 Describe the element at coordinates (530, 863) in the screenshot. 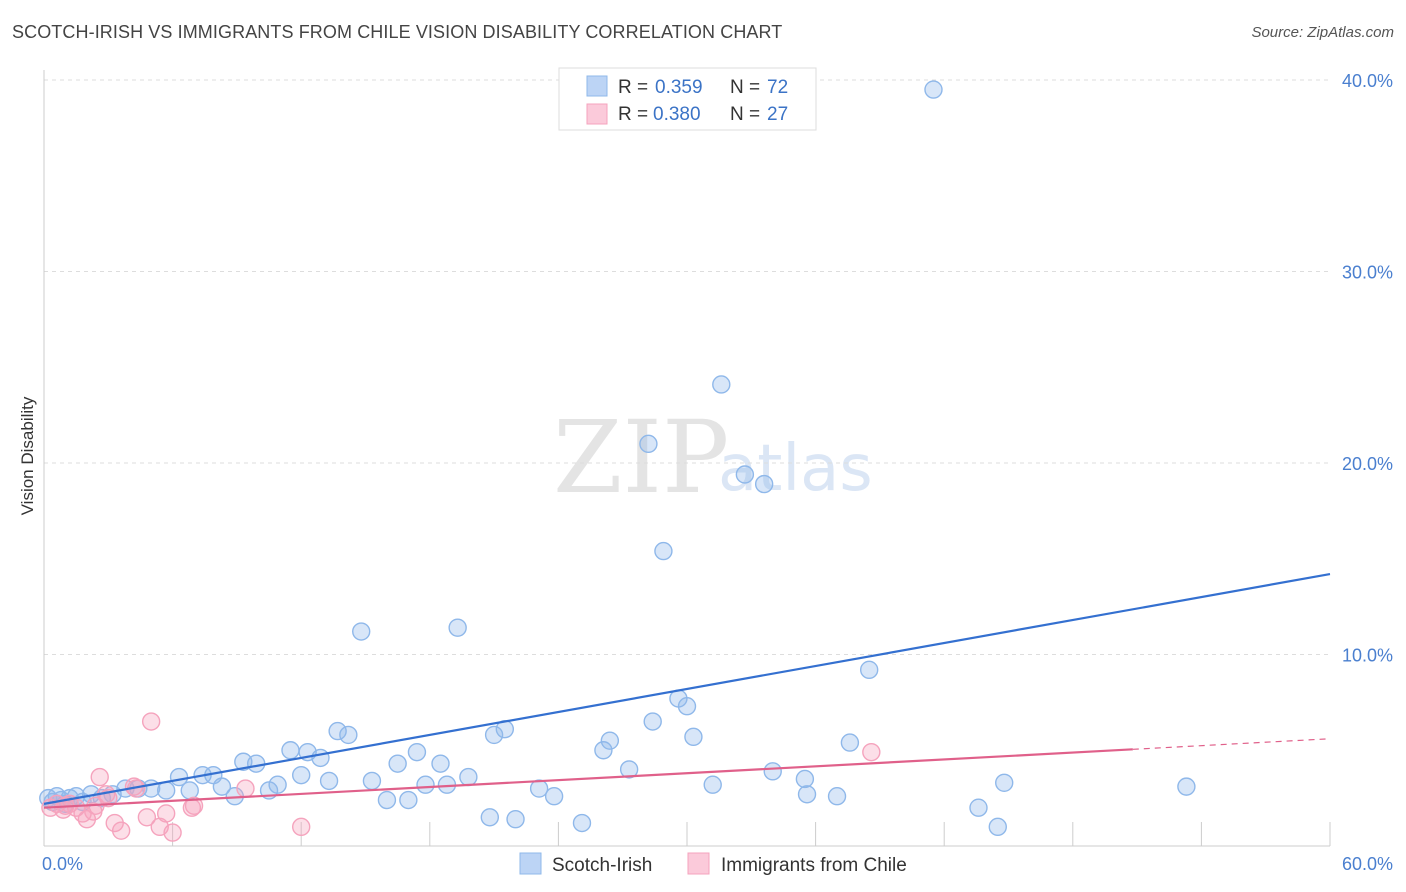

I see `bottom-legend-swatch-scotch-irish` at that location.